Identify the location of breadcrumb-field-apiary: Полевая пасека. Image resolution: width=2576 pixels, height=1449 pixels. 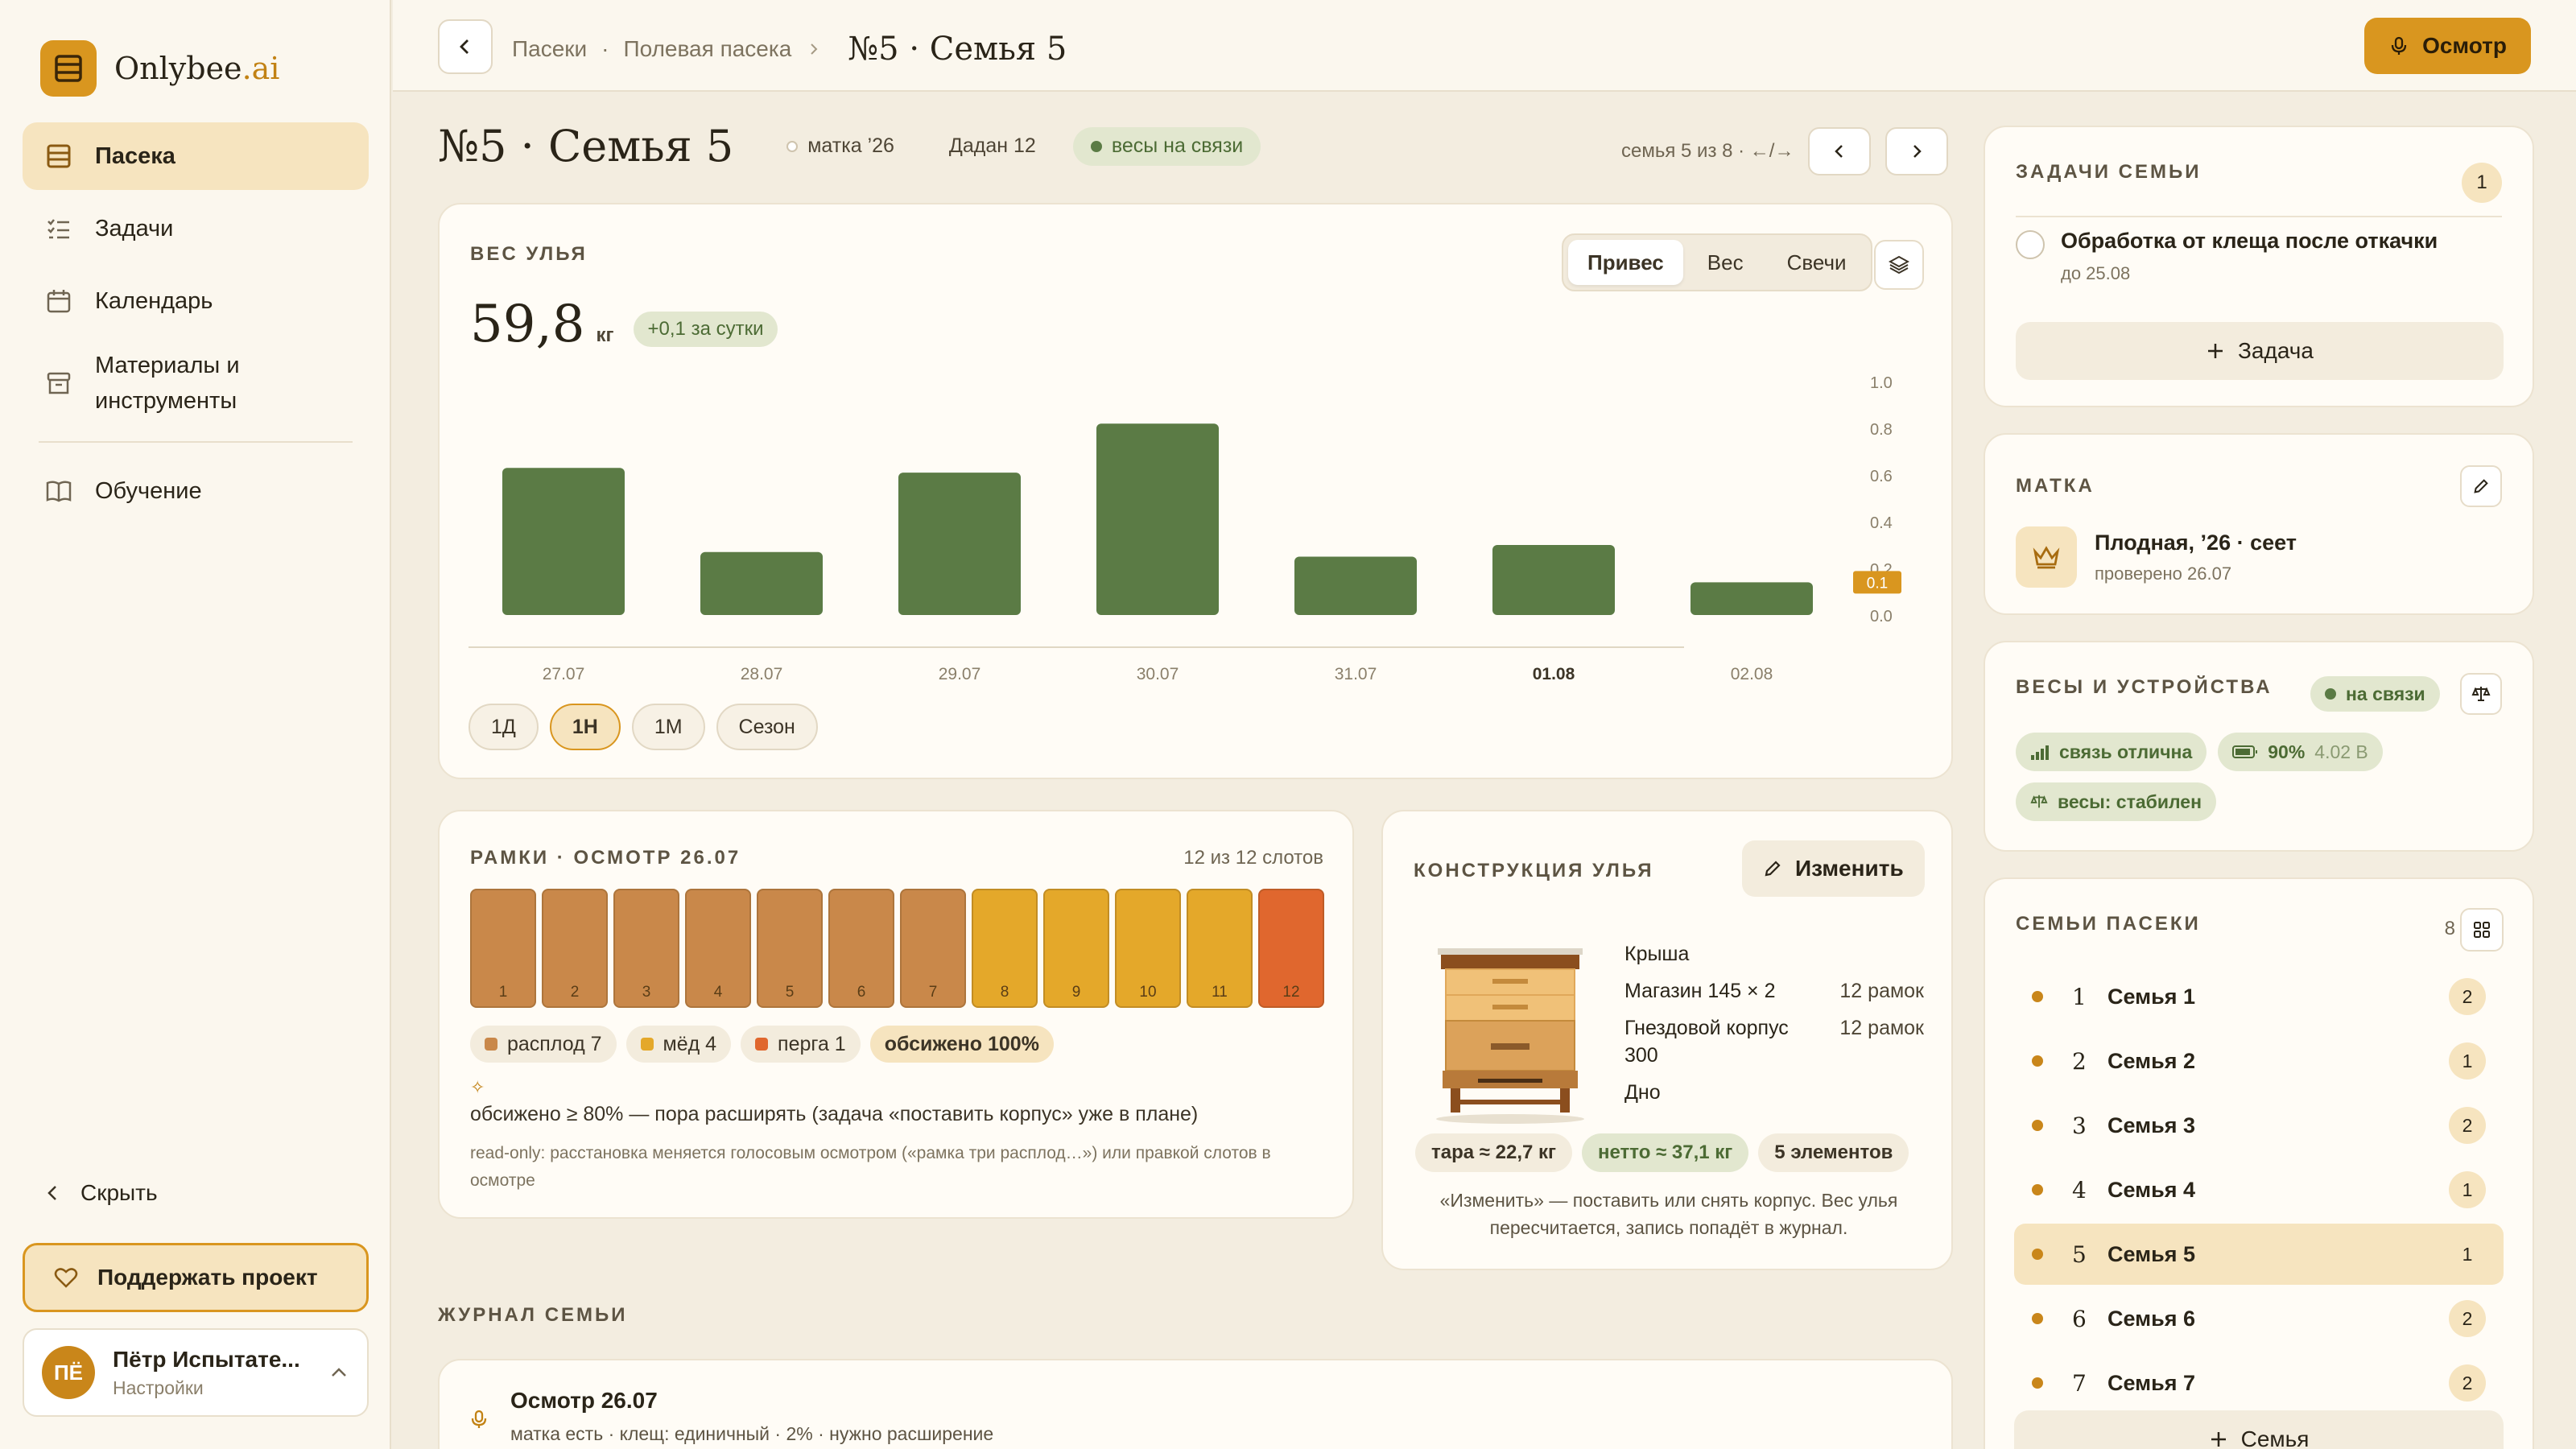
(707, 48).